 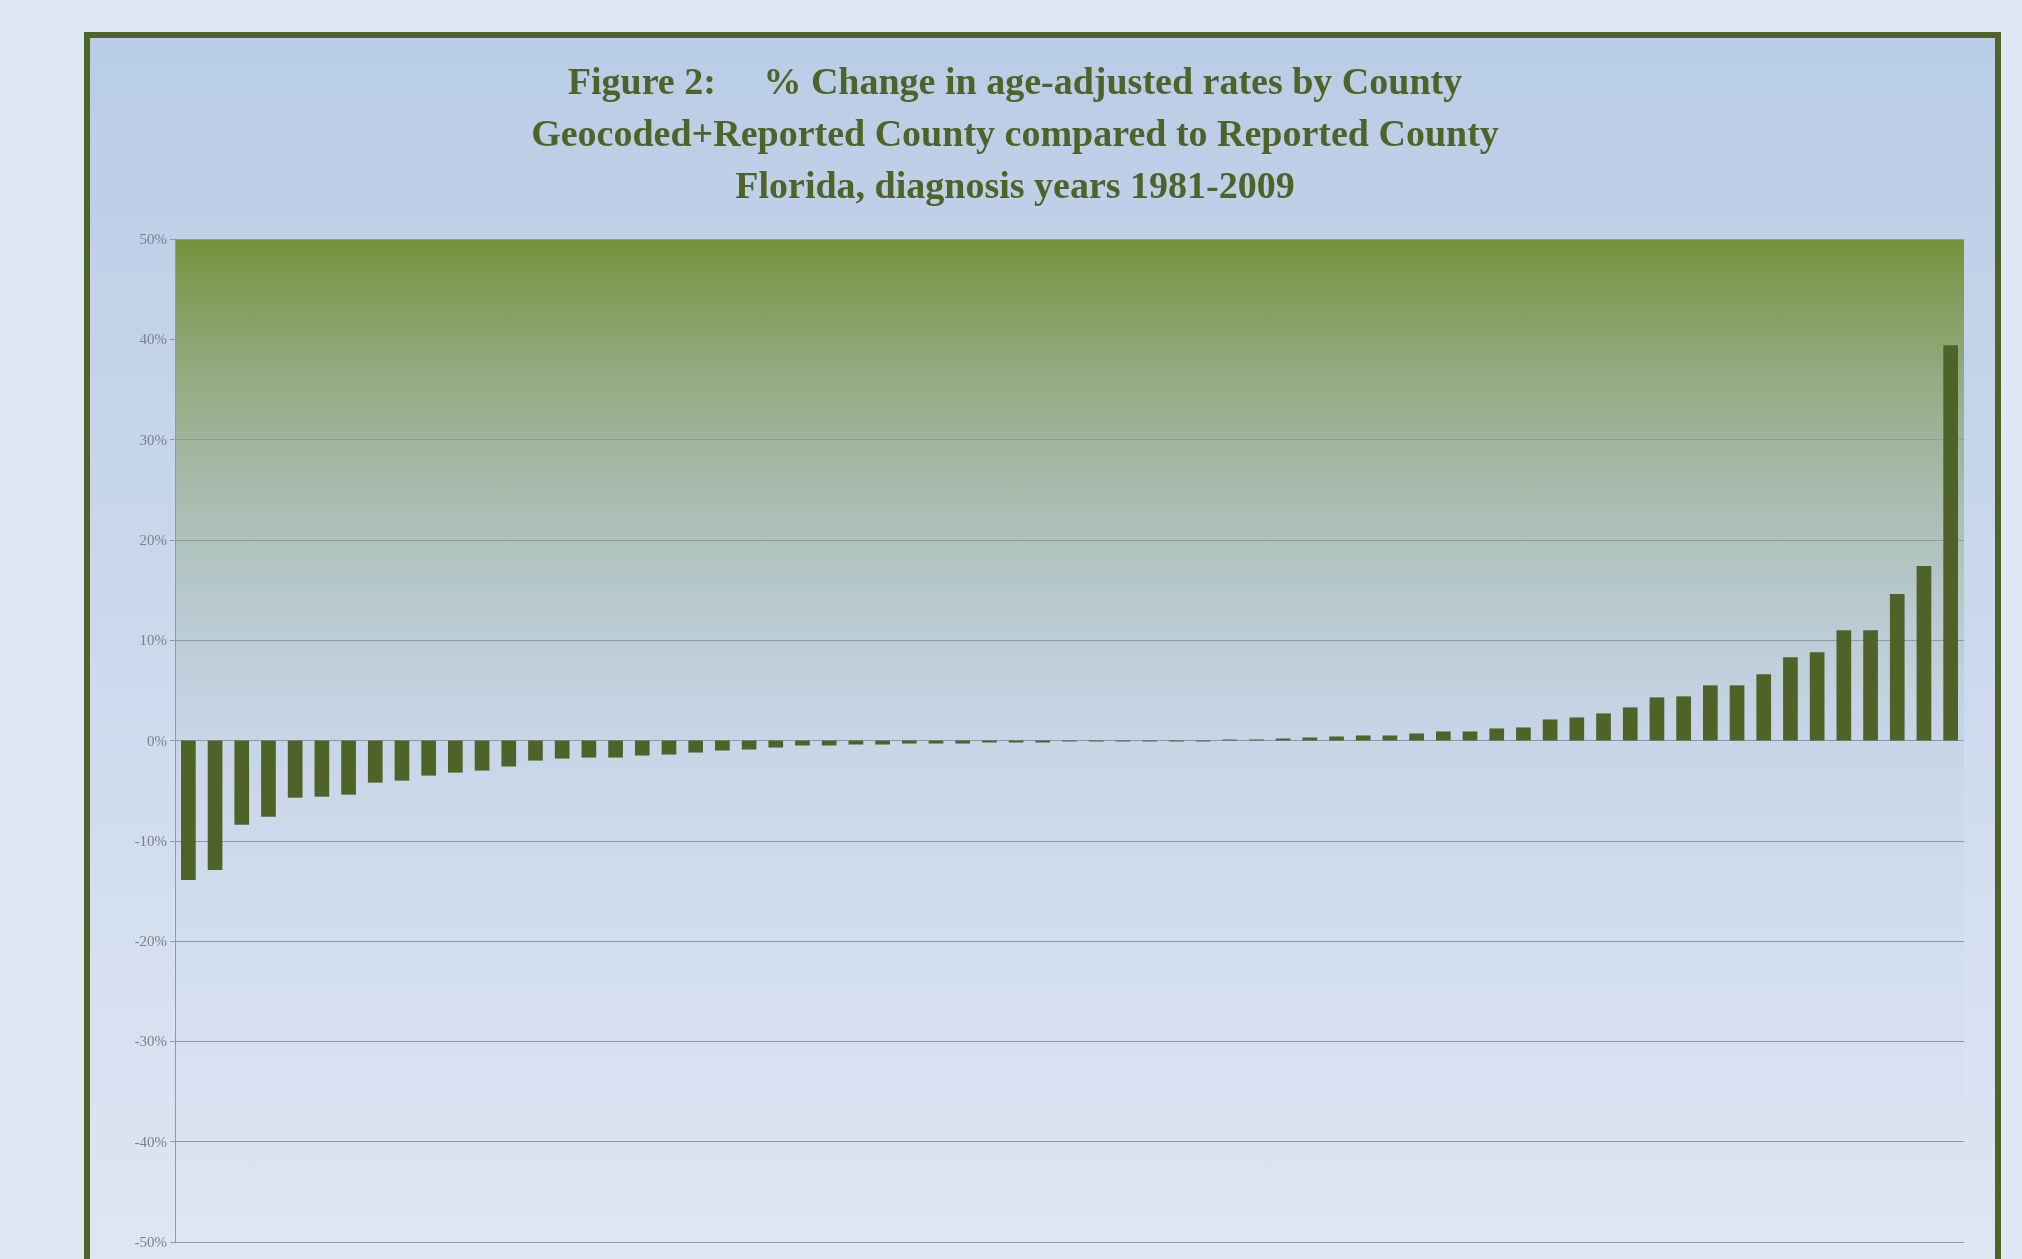 I want to click on y-tick-label: -20%, so click(x=150, y=941).